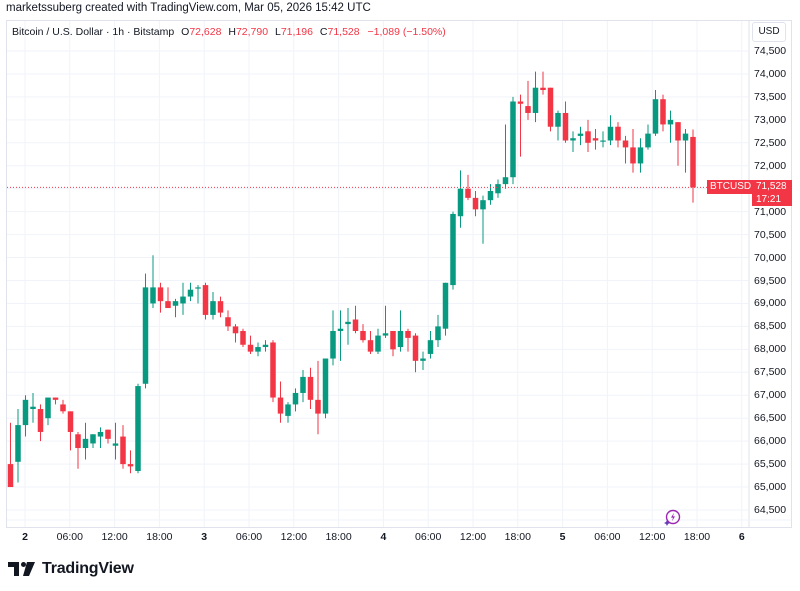  What do you see at coordinates (185, 32) in the screenshot?
I see `open-label: O` at bounding box center [185, 32].